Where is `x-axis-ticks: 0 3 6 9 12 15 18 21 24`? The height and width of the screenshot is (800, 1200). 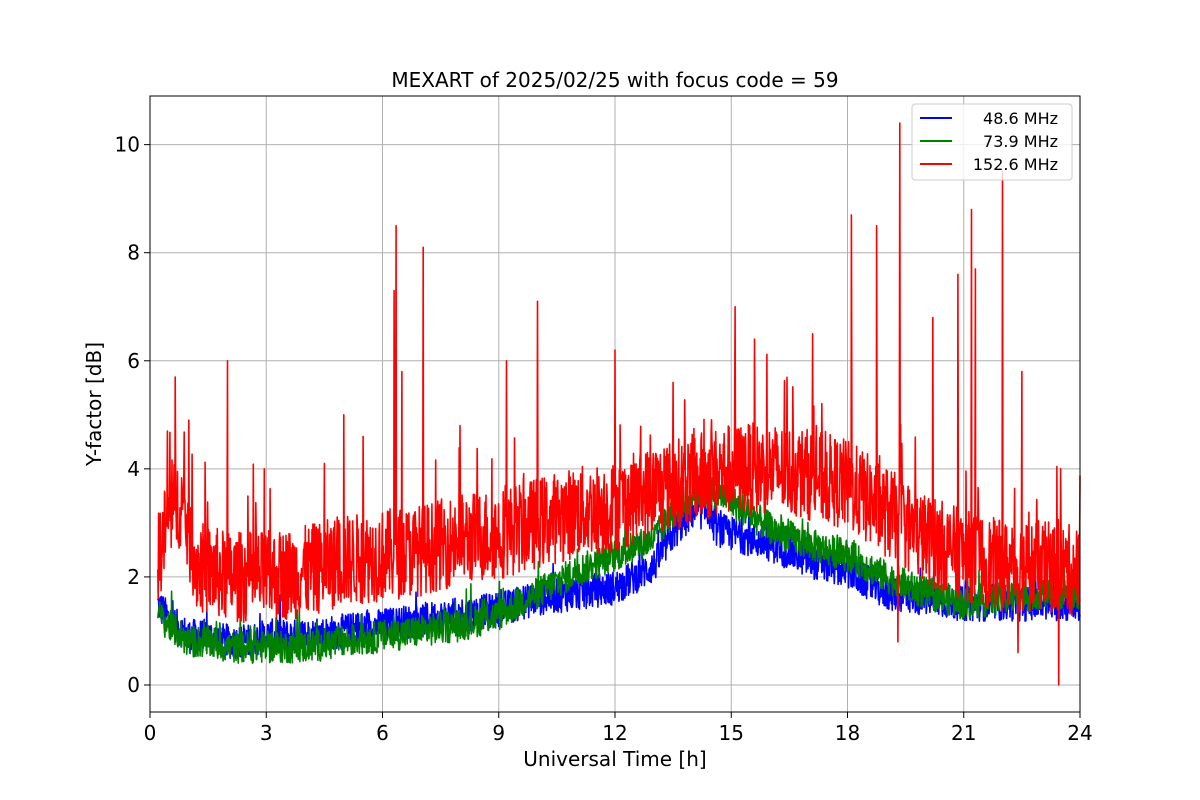 x-axis-ticks: 0 3 6 9 12 15 18 21 24 is located at coordinates (618, 728).